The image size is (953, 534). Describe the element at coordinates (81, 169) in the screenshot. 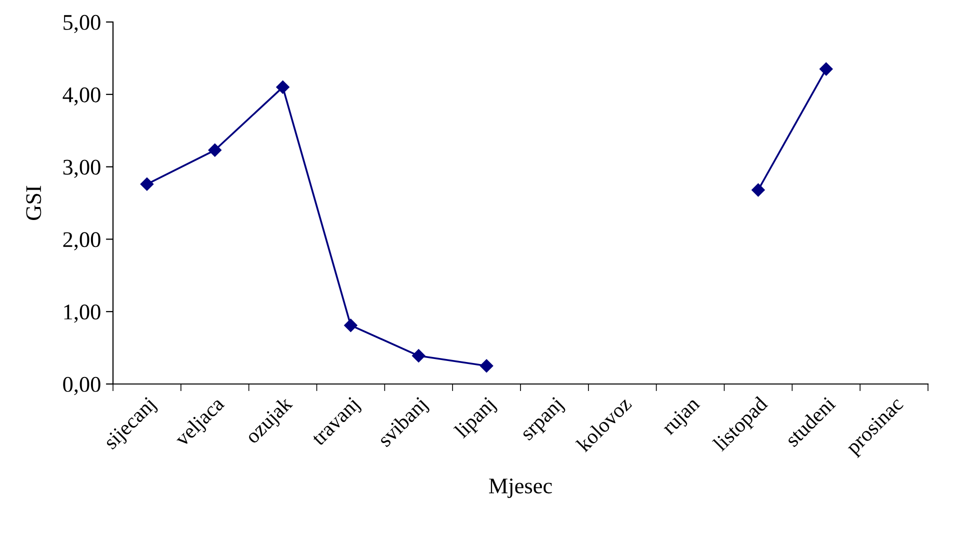

I see `y-tick-label: 3,00` at that location.